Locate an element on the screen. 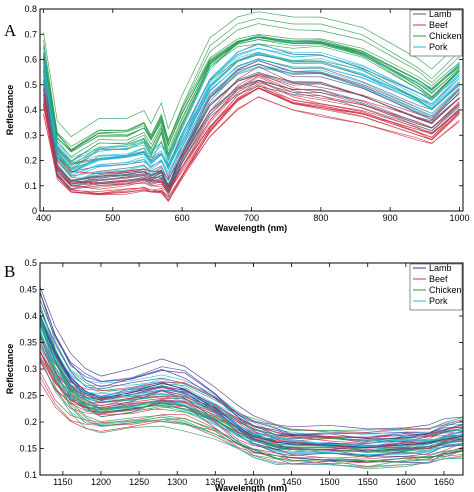 This screenshot has width=474, height=492. panel-b-legend-box is located at coordinates (436, 287).